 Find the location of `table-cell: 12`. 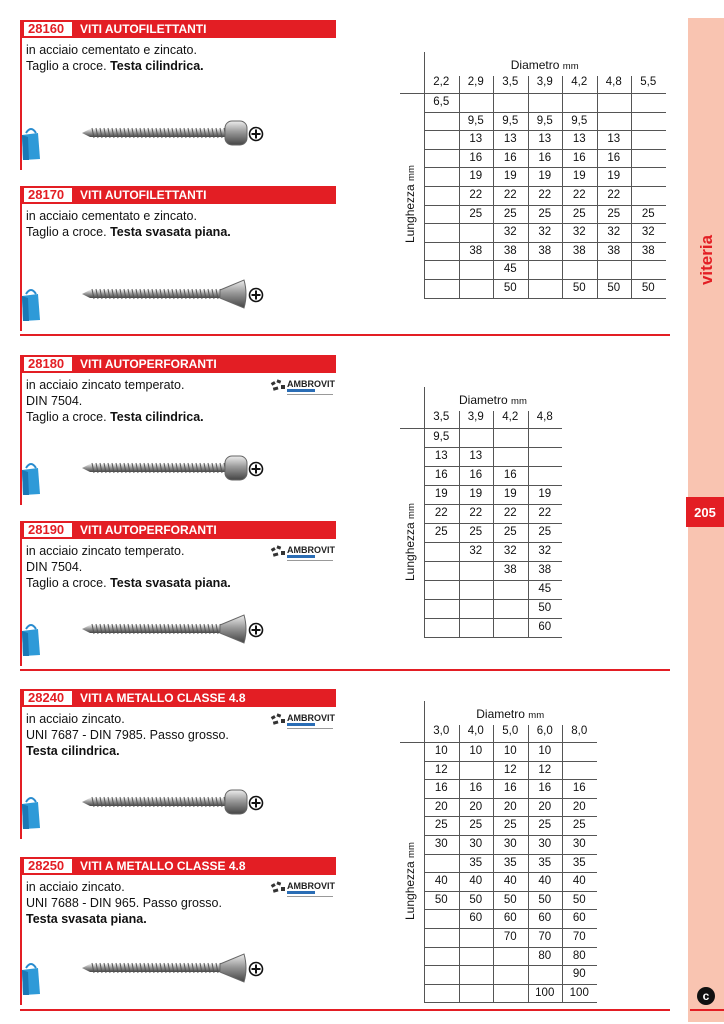

table-cell: 12 is located at coordinates (545, 769).